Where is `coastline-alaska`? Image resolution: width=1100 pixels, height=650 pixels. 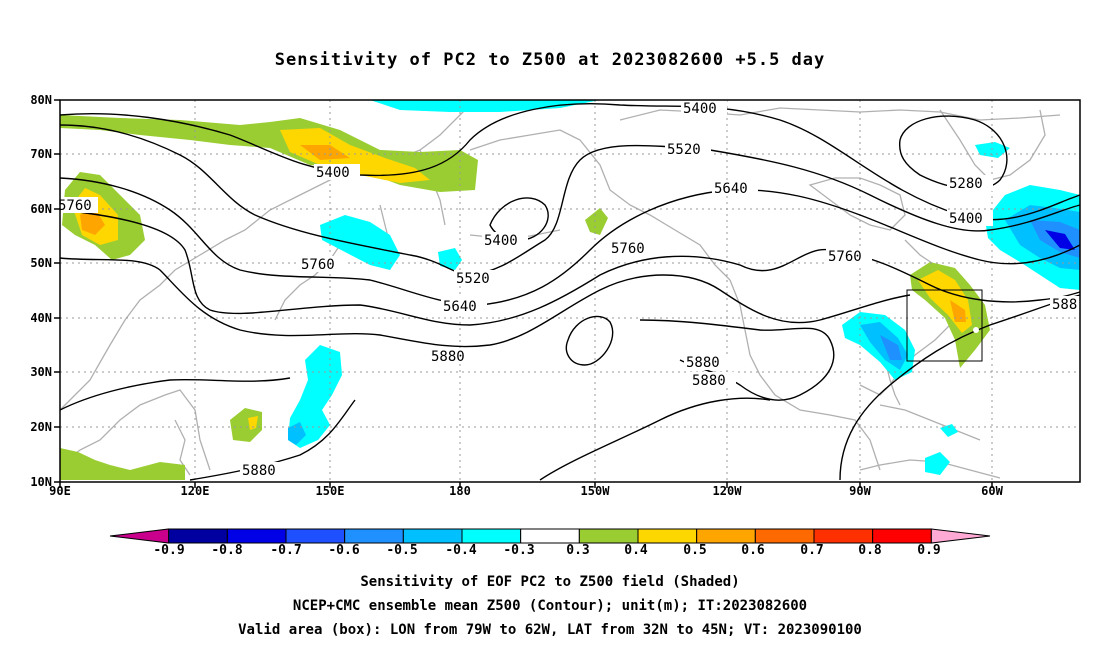 coastline-alaska is located at coordinates (600, 205).